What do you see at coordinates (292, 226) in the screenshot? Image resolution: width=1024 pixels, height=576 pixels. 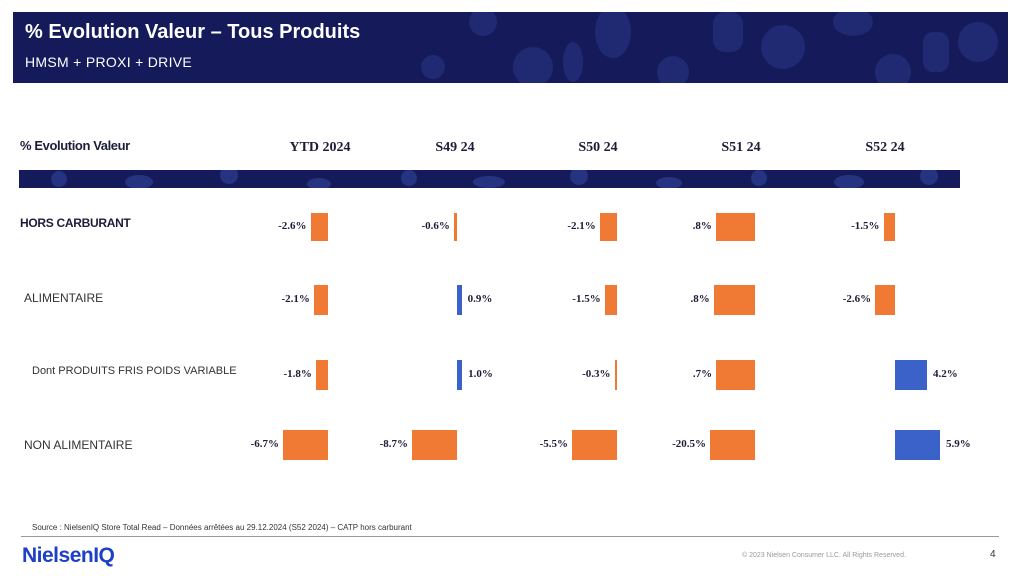 I see `value-label-0-0: -2.6%` at bounding box center [292, 226].